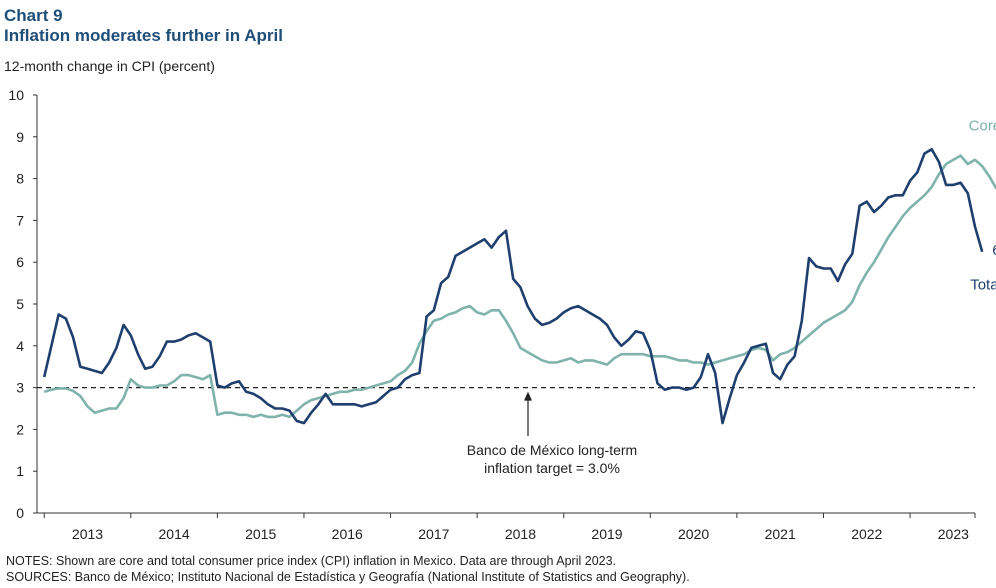  I want to click on x-tick-label: 2022, so click(866, 534).